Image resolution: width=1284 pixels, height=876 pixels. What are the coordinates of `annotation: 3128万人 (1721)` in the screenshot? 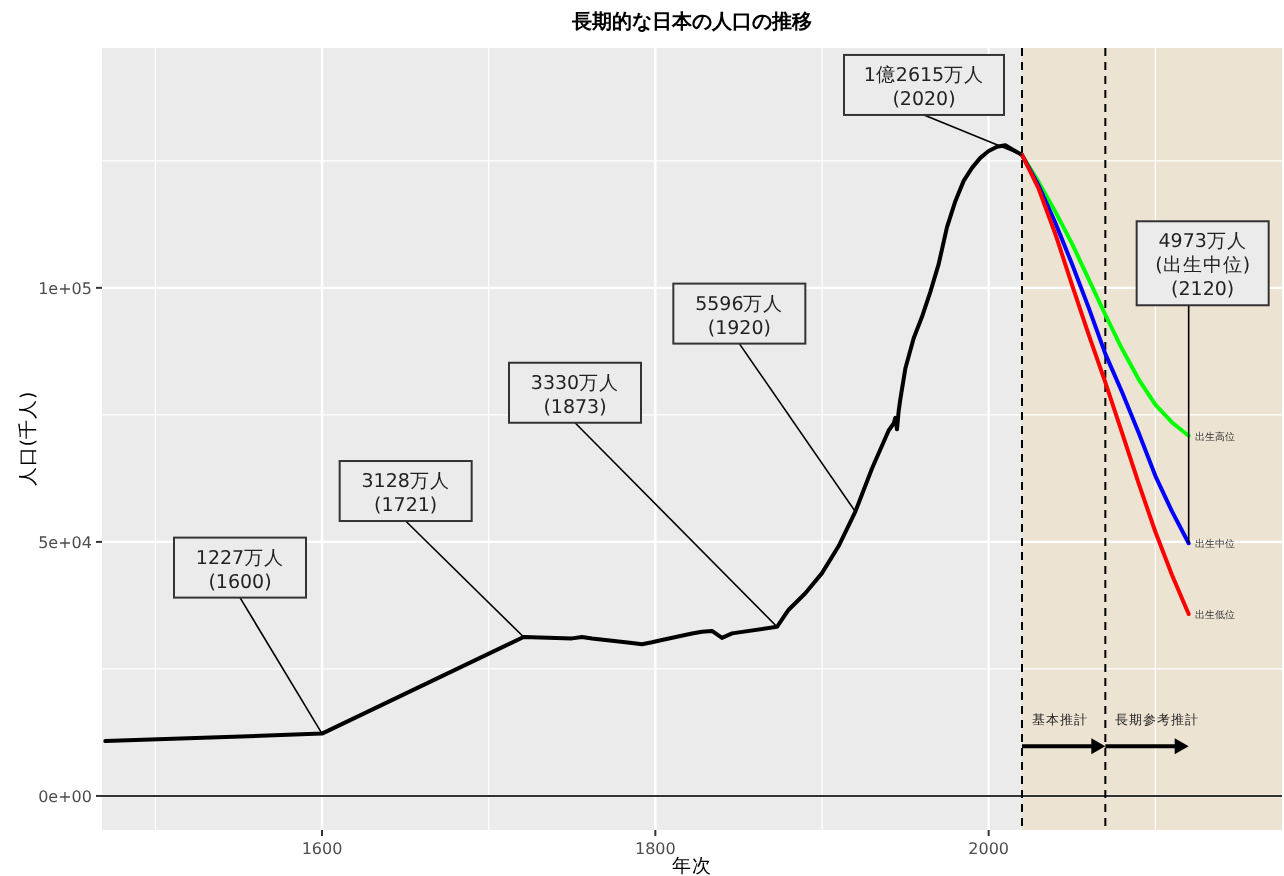 It's located at (405, 494).